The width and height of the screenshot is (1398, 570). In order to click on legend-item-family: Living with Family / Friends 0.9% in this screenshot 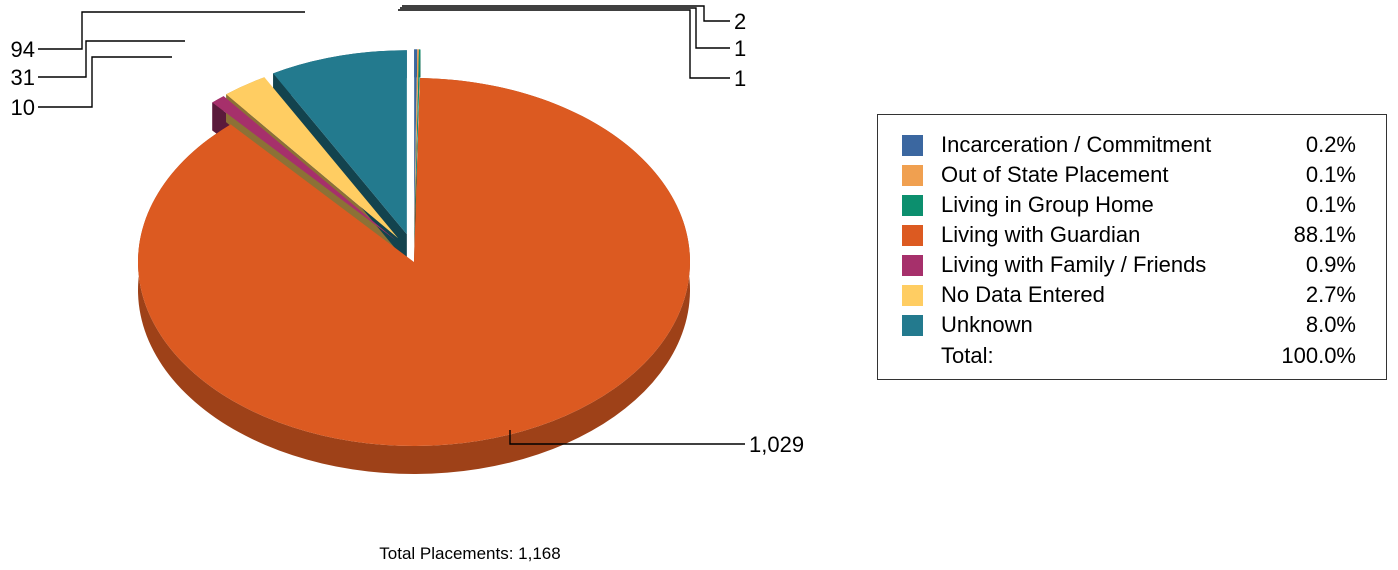, I will do `click(1129, 265)`.